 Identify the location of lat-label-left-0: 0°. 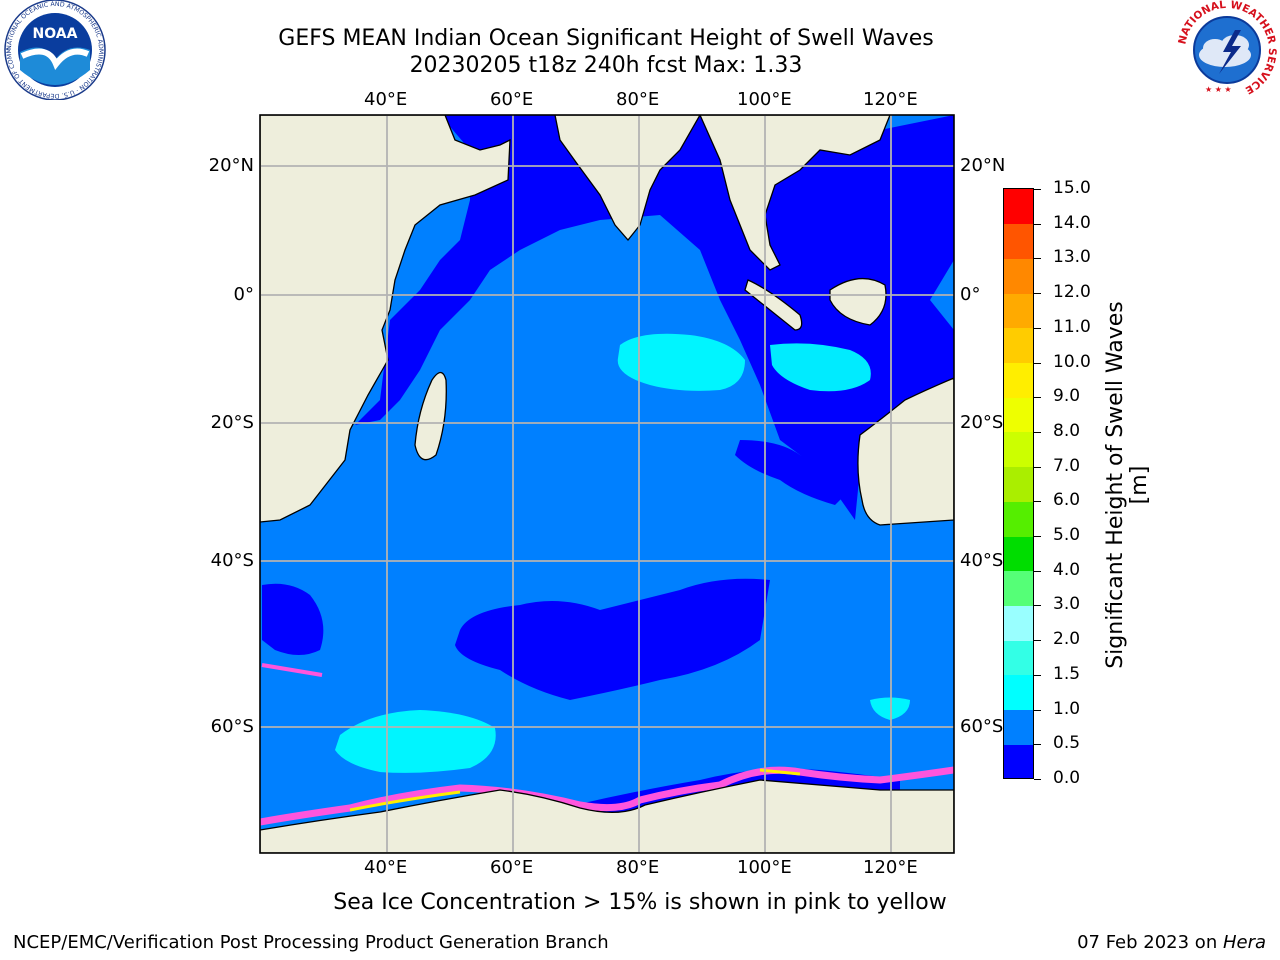
(243, 294).